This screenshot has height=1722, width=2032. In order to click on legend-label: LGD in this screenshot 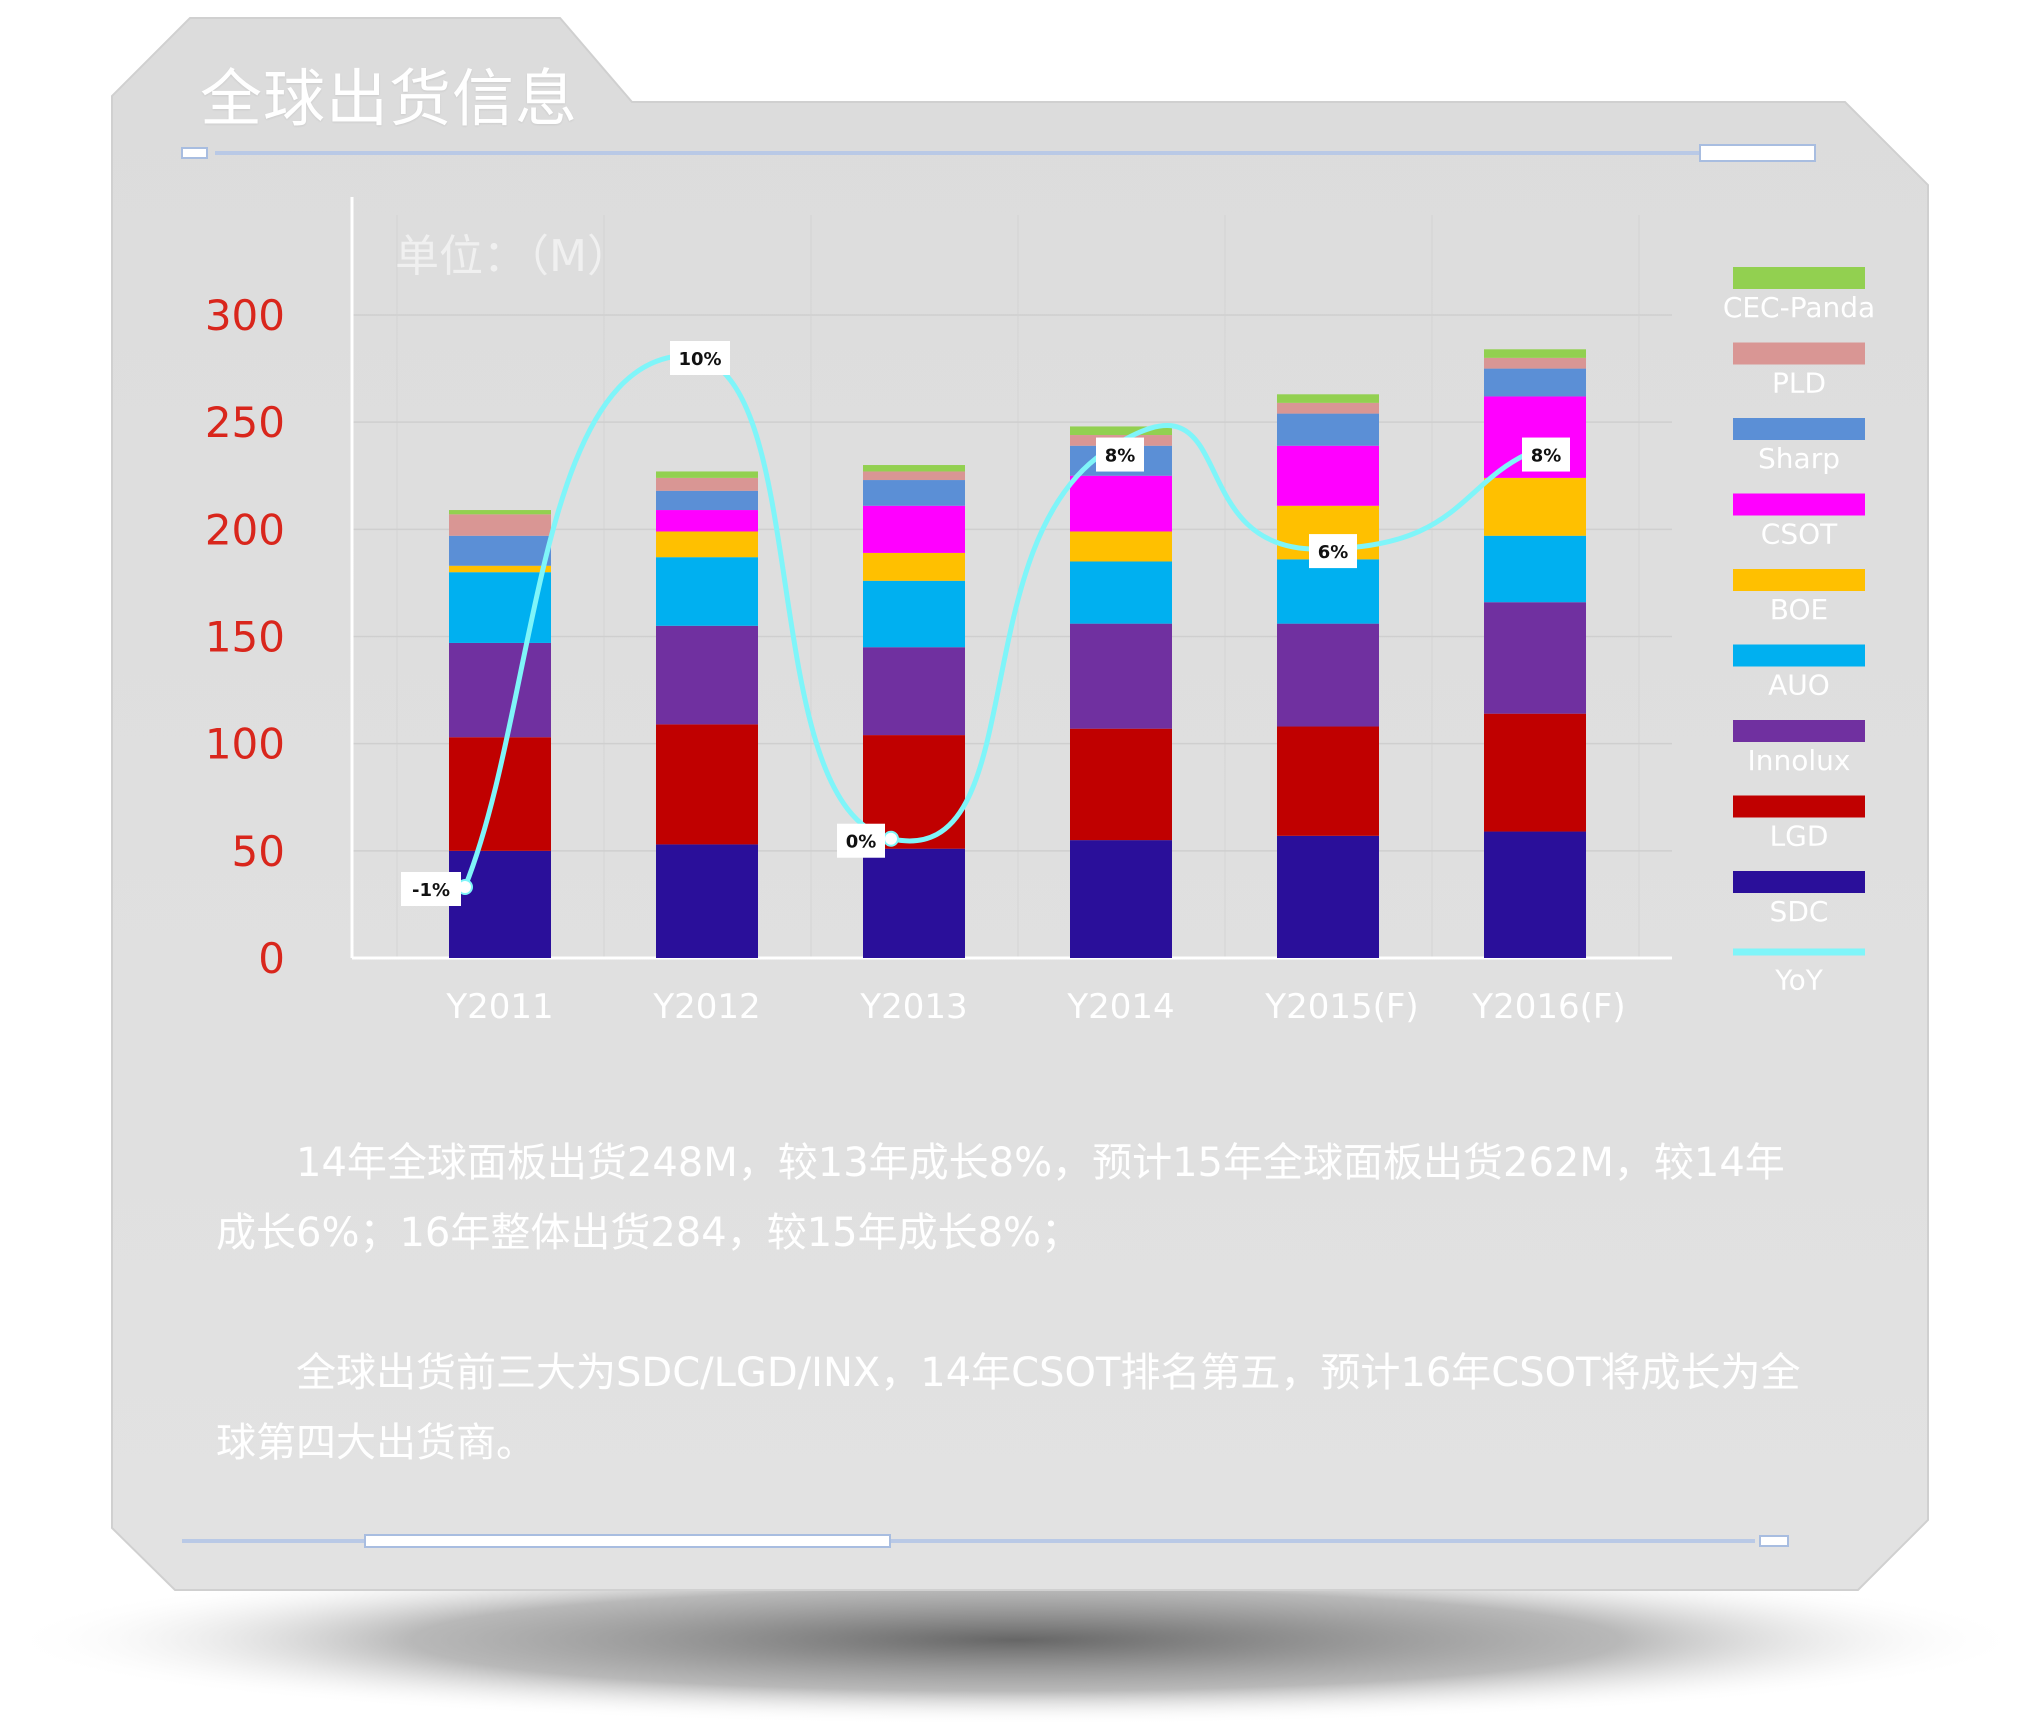, I will do `click(1799, 836)`.